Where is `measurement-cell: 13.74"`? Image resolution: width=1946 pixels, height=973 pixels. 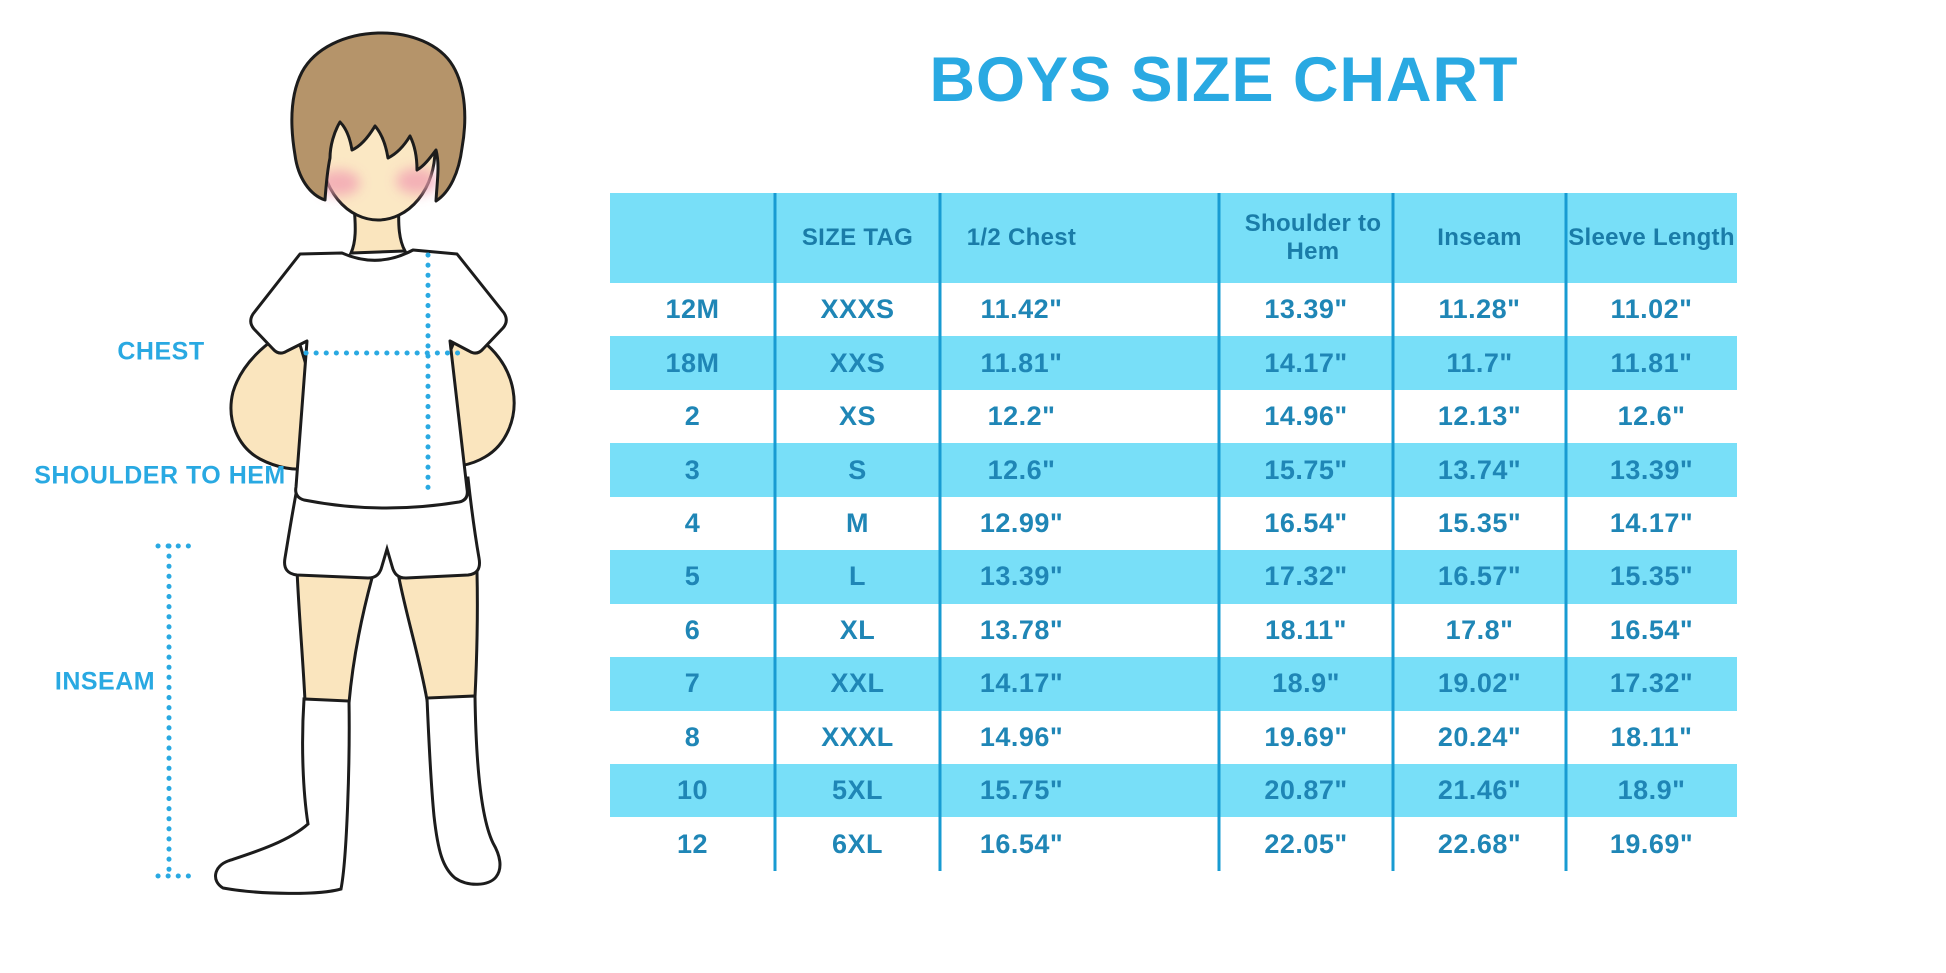
measurement-cell: 13.74" is located at coordinates (1479, 470).